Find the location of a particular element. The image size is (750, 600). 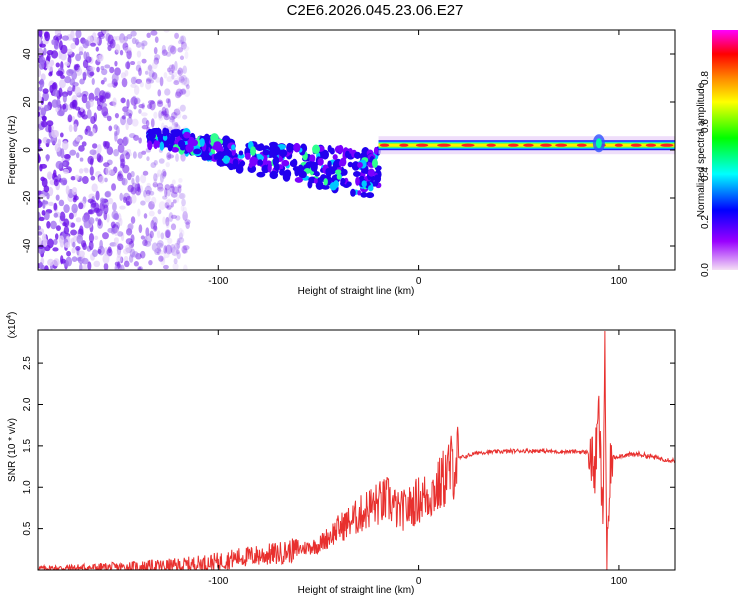

heatmap-x-axis-label: Height of straight line (km) is located at coordinates (356, 291).